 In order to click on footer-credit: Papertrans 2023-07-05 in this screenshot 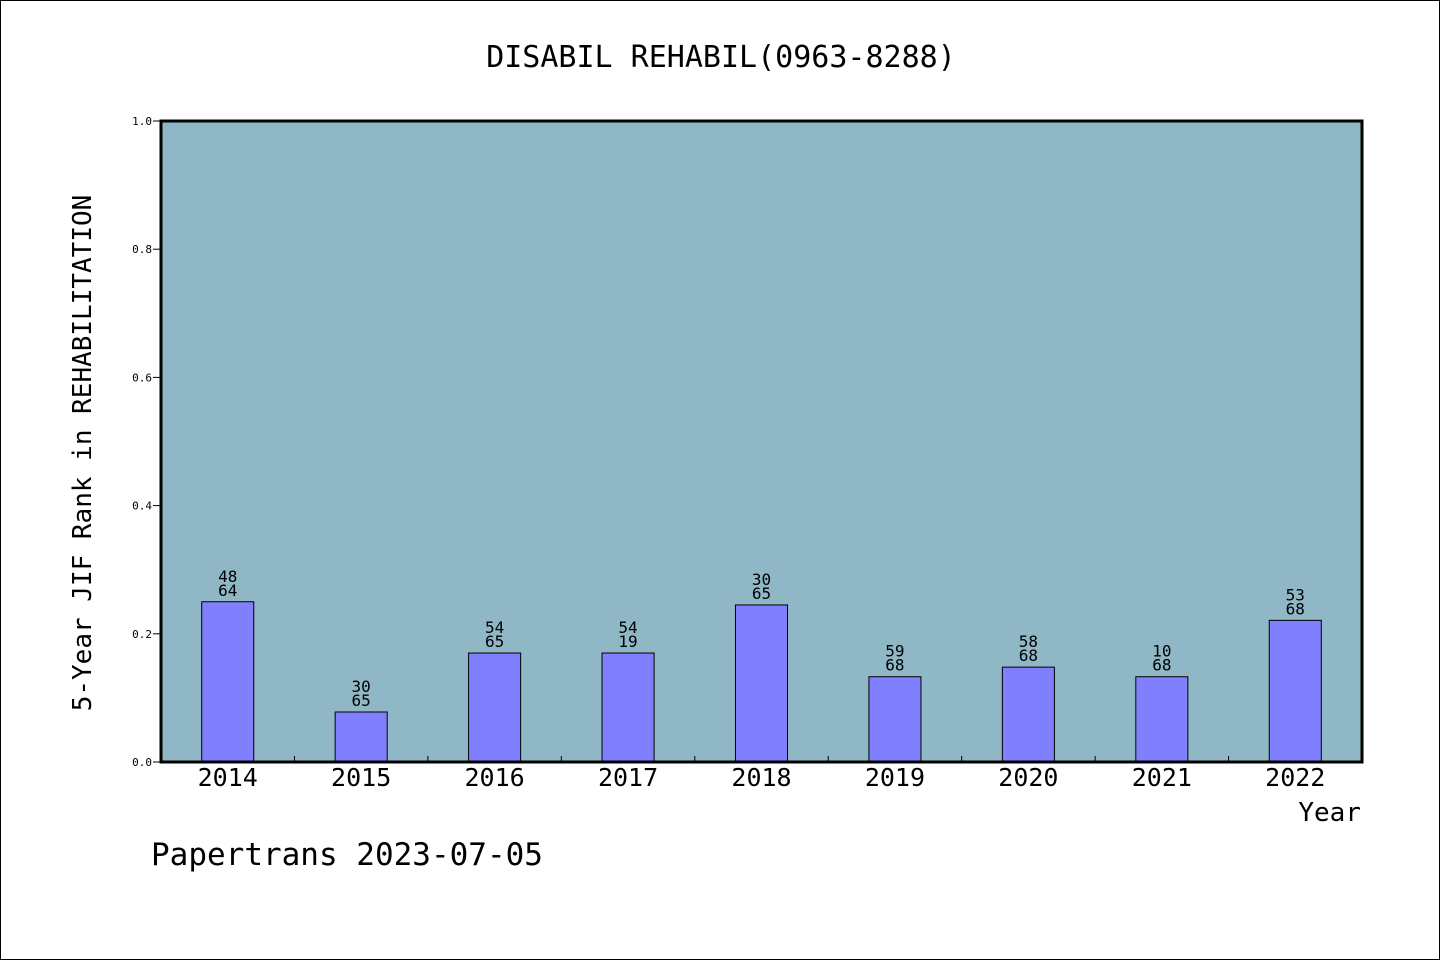, I will do `click(347, 855)`.